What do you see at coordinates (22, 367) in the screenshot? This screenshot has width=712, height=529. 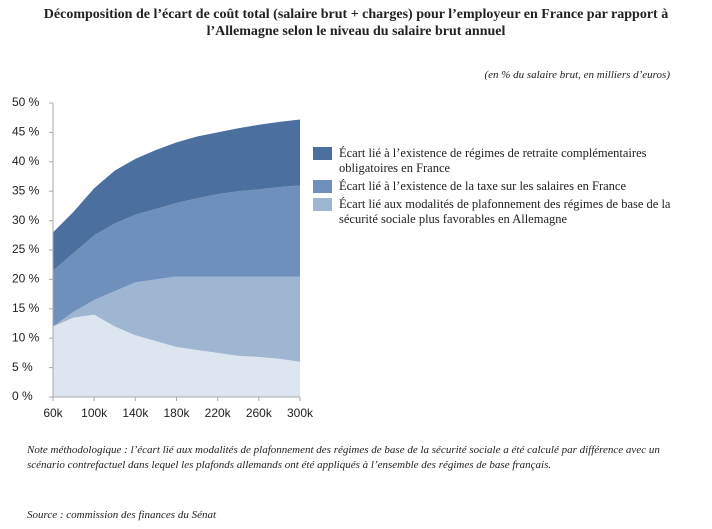 I see `y-tick-label: 5 %` at bounding box center [22, 367].